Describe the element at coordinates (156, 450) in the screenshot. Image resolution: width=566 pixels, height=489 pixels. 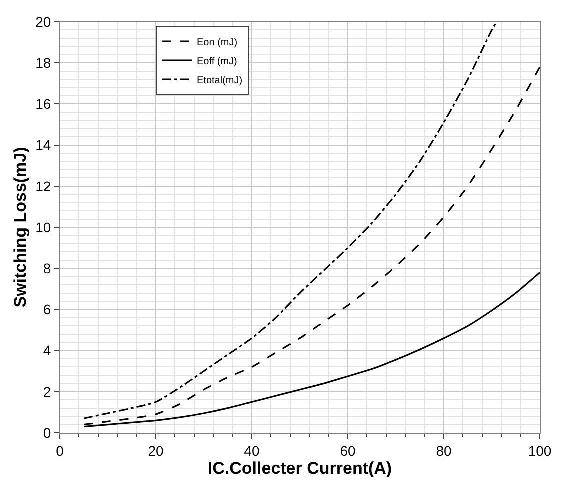
I see `x-tick-label: 20` at that location.